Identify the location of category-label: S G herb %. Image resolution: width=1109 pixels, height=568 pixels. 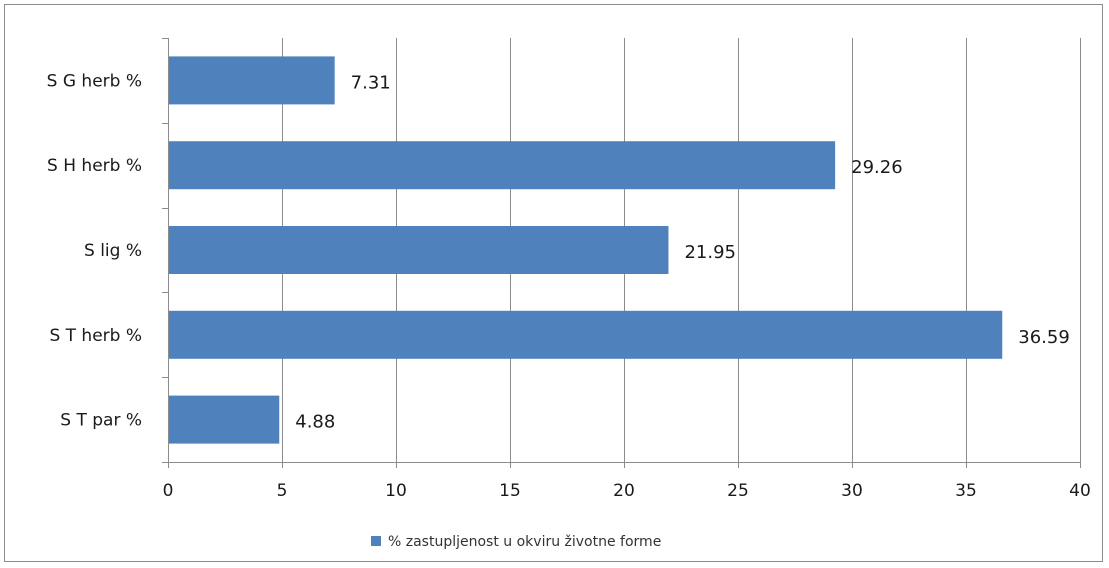
(94, 81).